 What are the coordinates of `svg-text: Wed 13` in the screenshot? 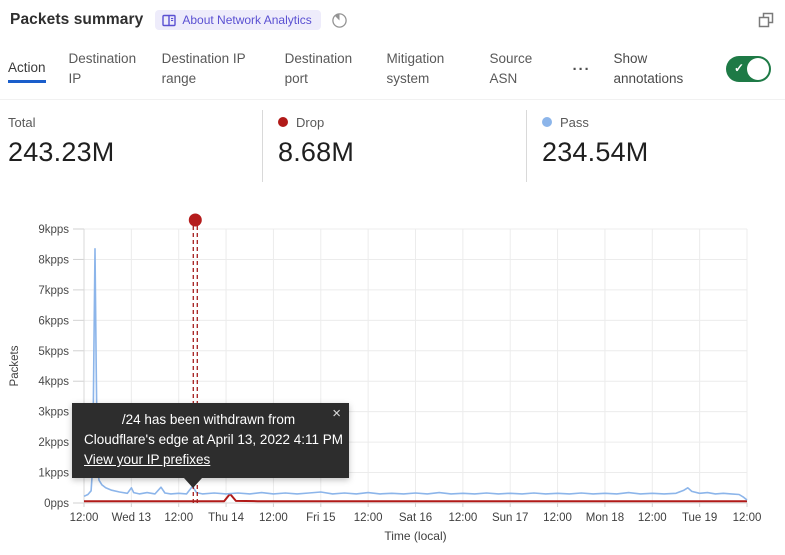 It's located at (131, 518).